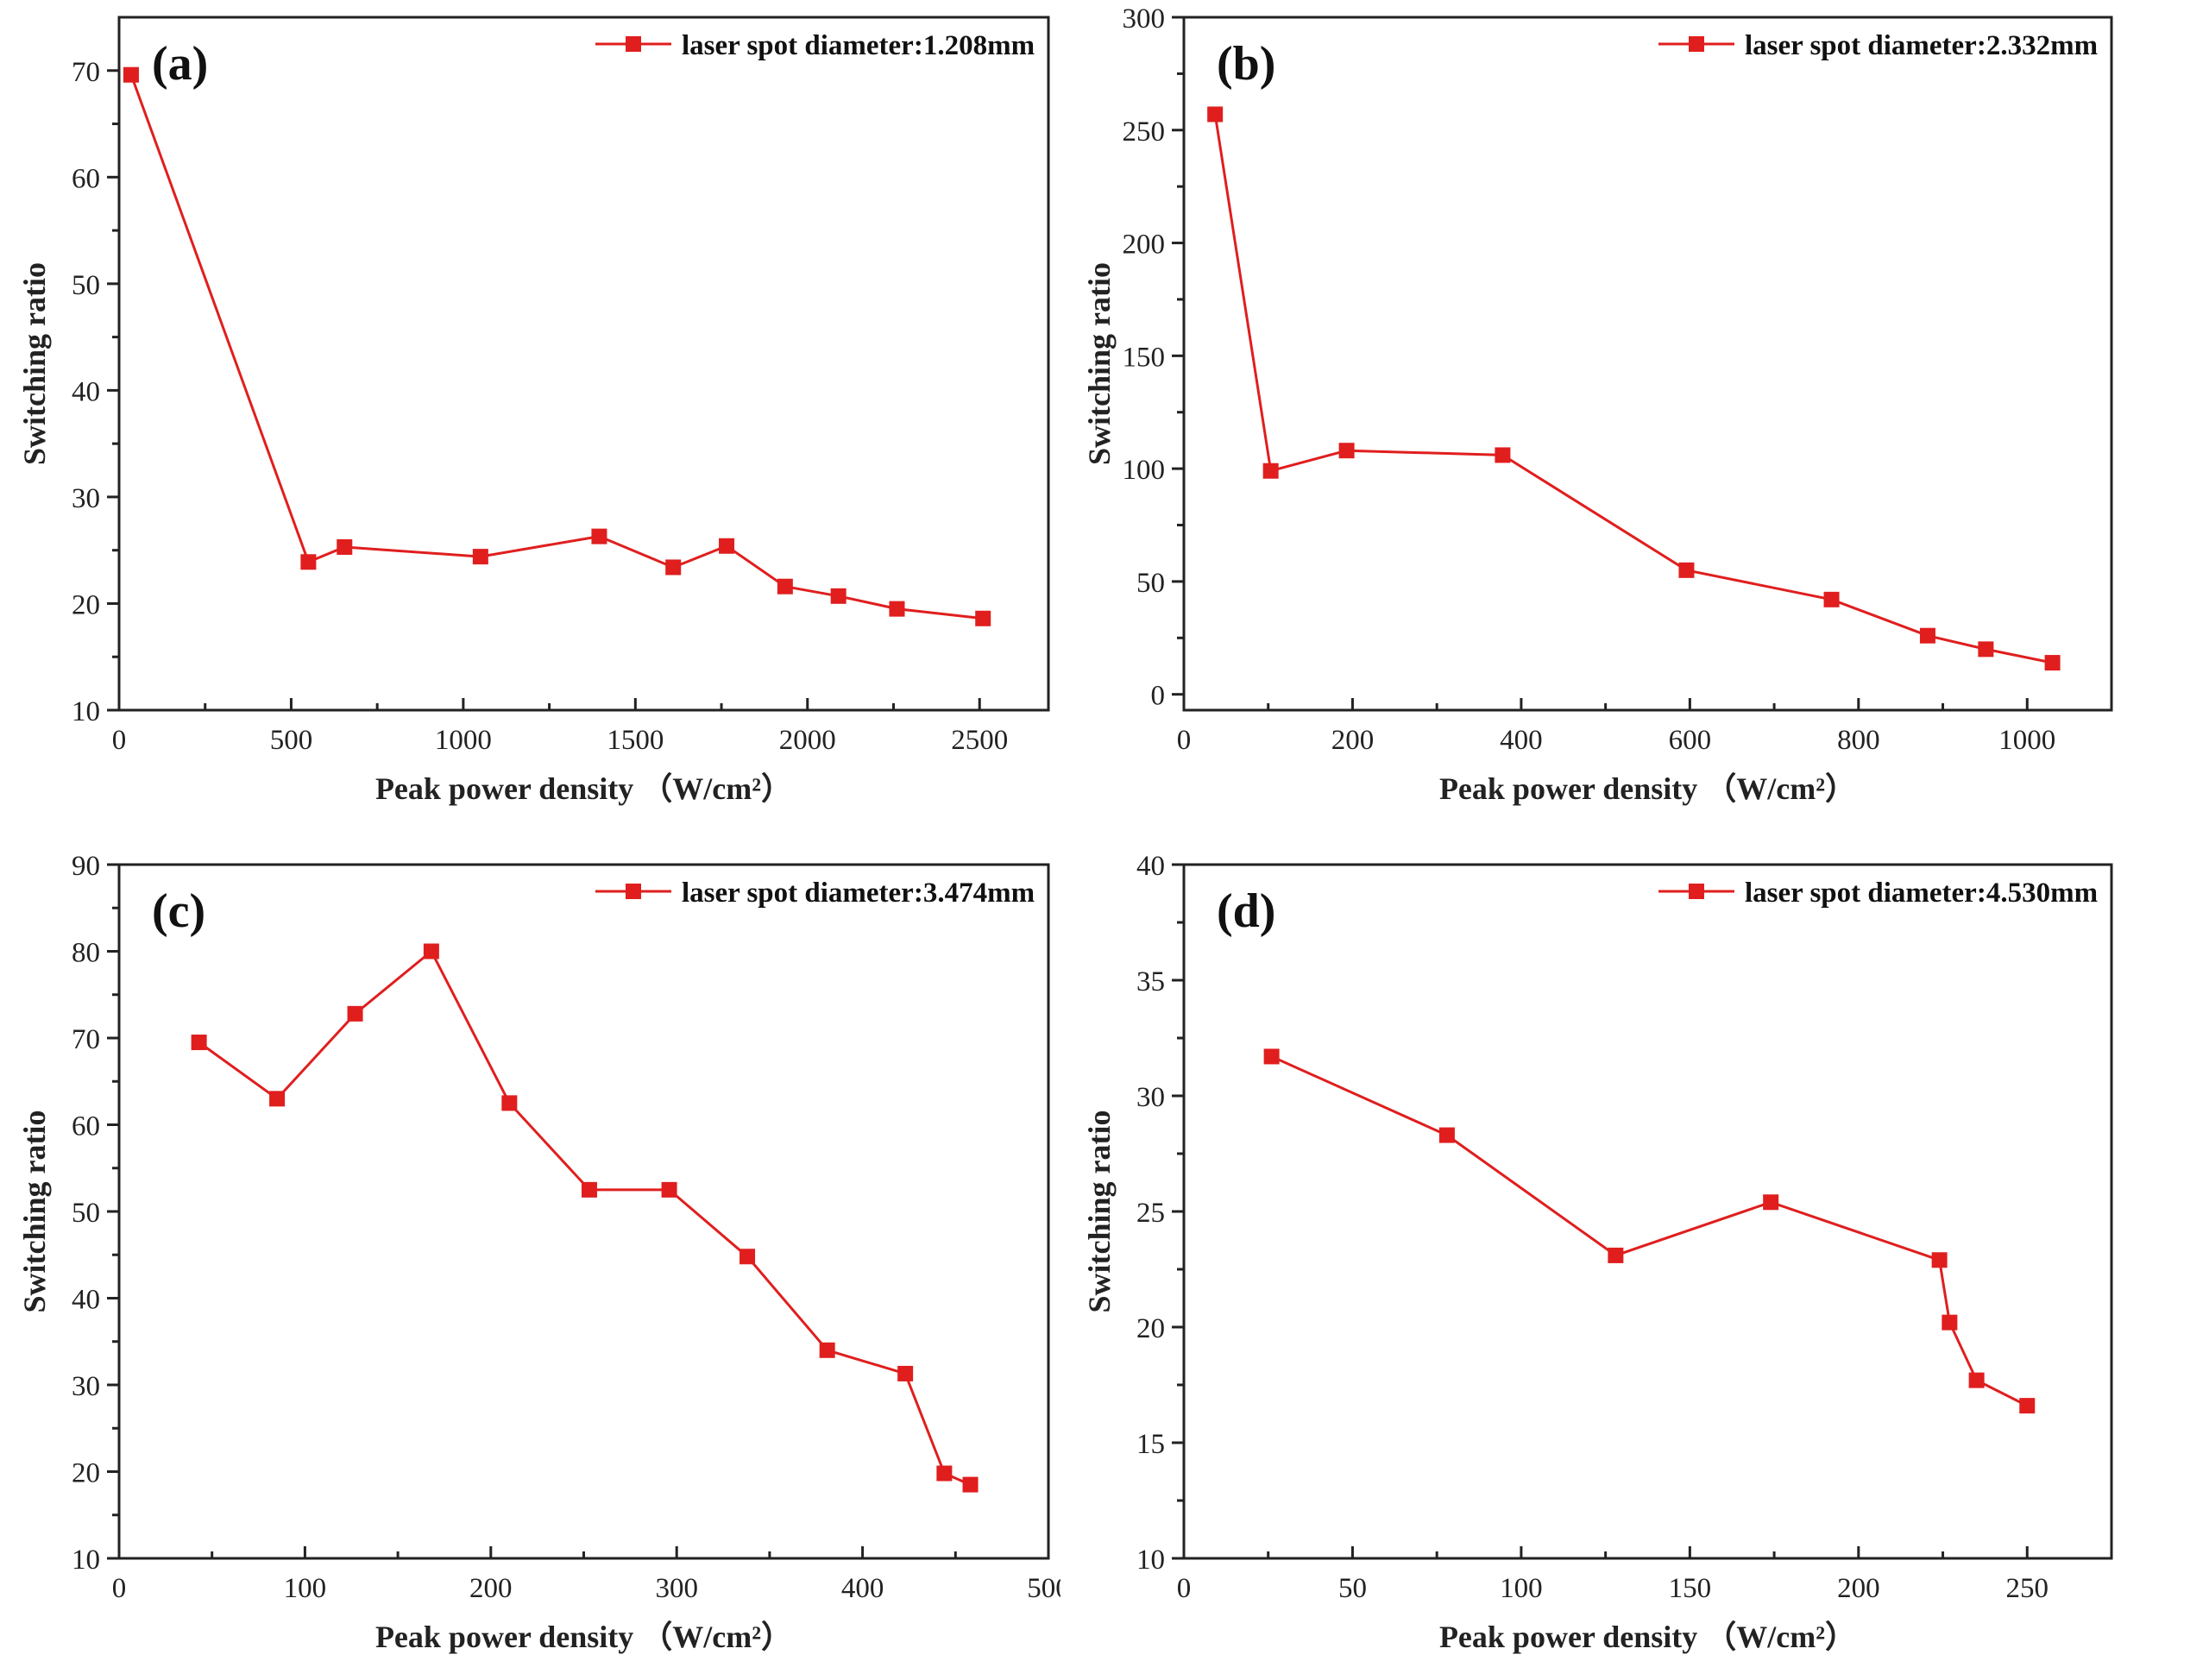  What do you see at coordinates (979, 741) in the screenshot?
I see `x-tick-label: 2500` at bounding box center [979, 741].